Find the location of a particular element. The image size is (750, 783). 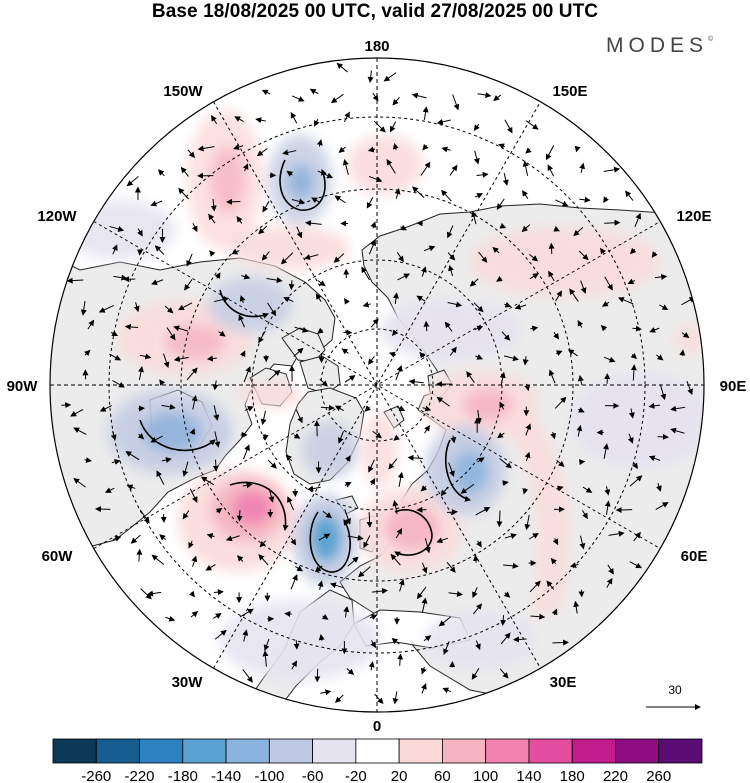

lon-label-90e: 90E is located at coordinates (733, 386).